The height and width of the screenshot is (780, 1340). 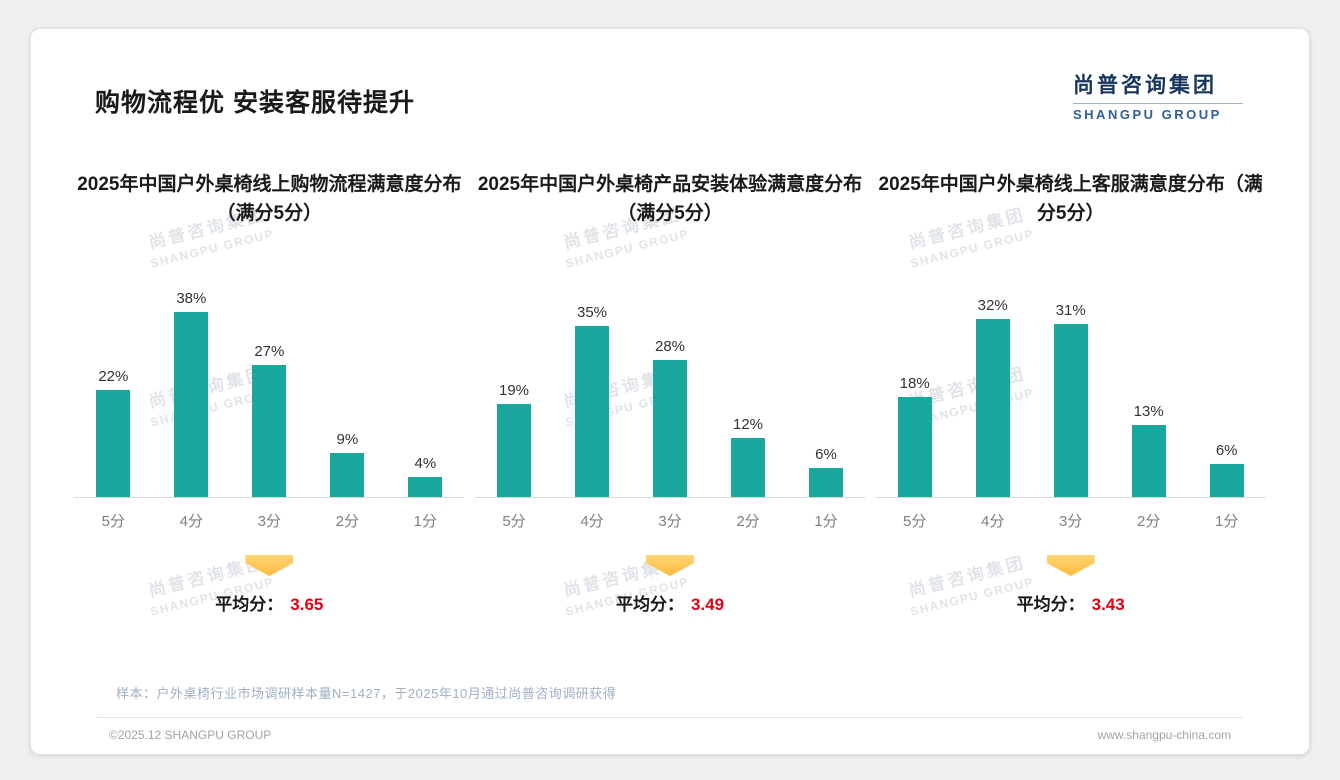 I want to click on bar-value-label: 22%, so click(x=113, y=376).